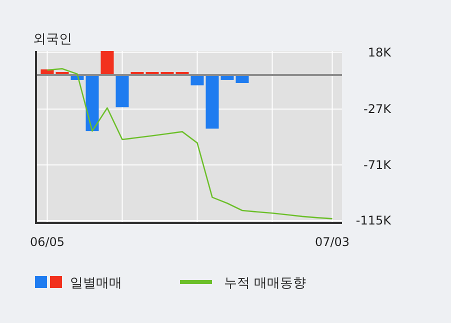 The image size is (451, 323). What do you see at coordinates (380, 52) in the screenshot?
I see `y-tick-label: 18K` at bounding box center [380, 52].